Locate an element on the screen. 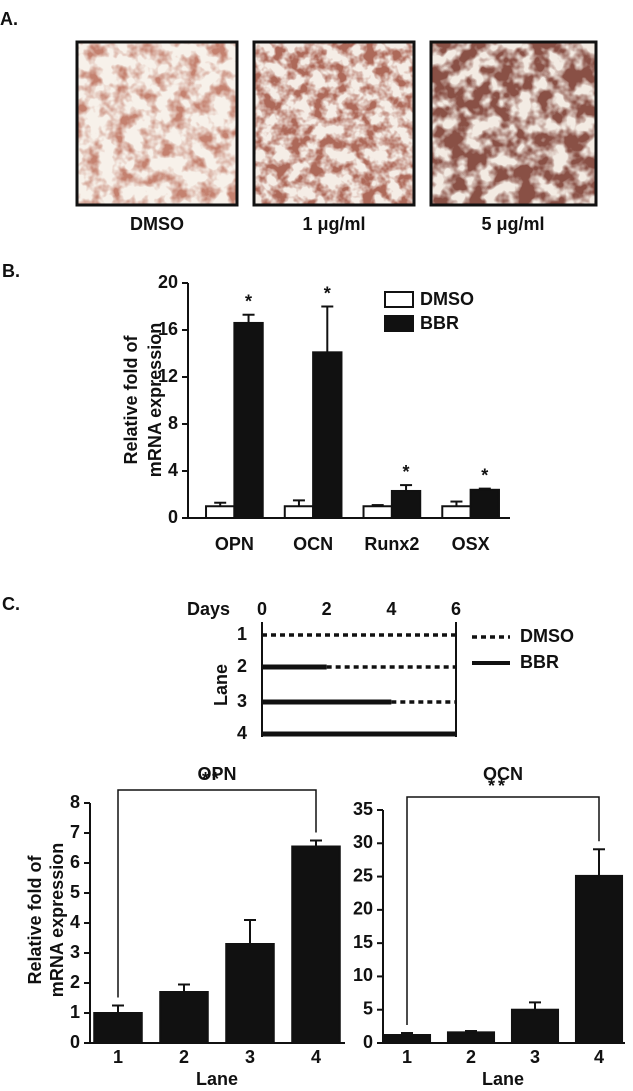 The width and height of the screenshot is (633, 1091). y-tick-label: 7 is located at coordinates (75, 832).